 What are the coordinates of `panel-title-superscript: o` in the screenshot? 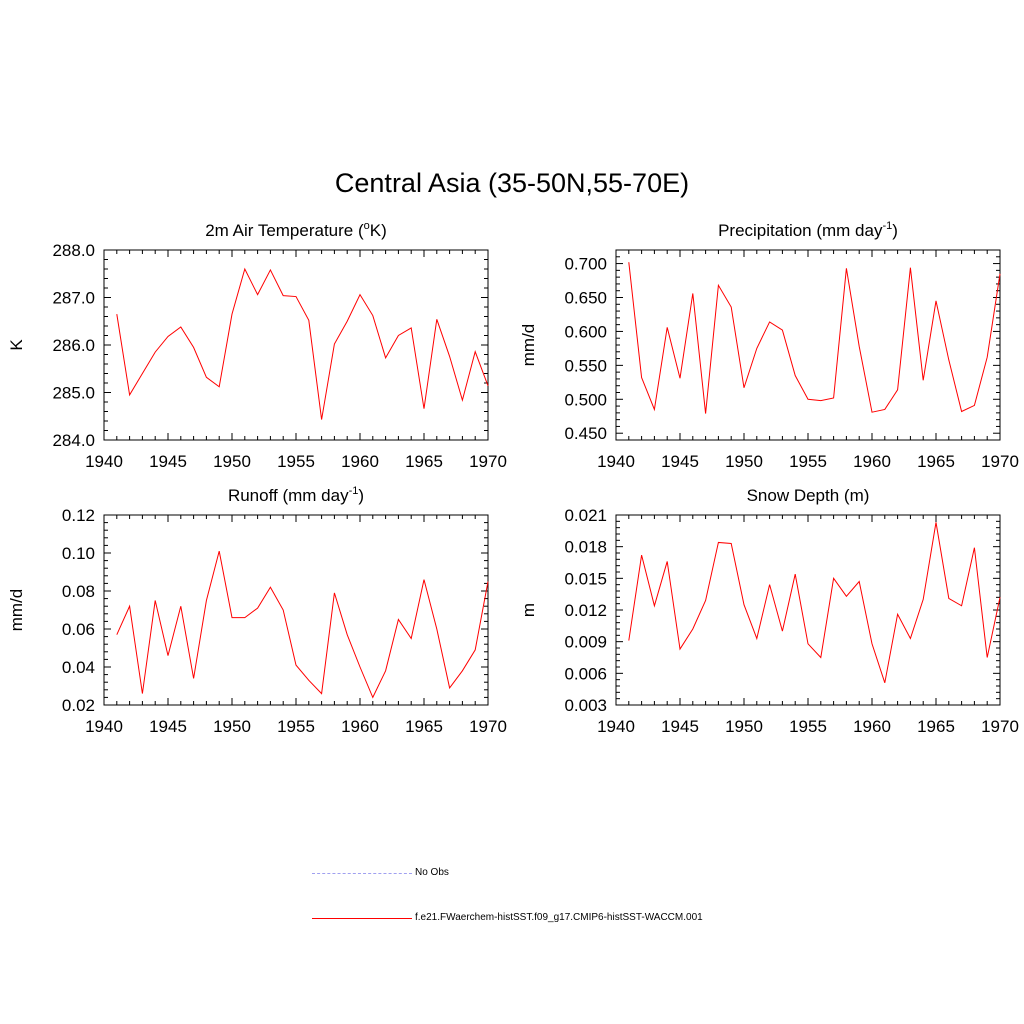 It's located at (367, 226).